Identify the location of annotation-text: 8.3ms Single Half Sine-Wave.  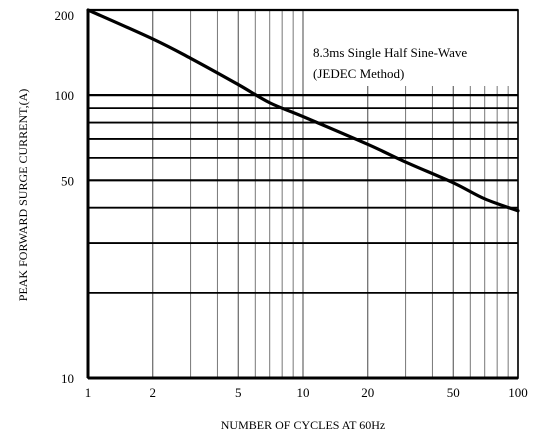
(390, 52).